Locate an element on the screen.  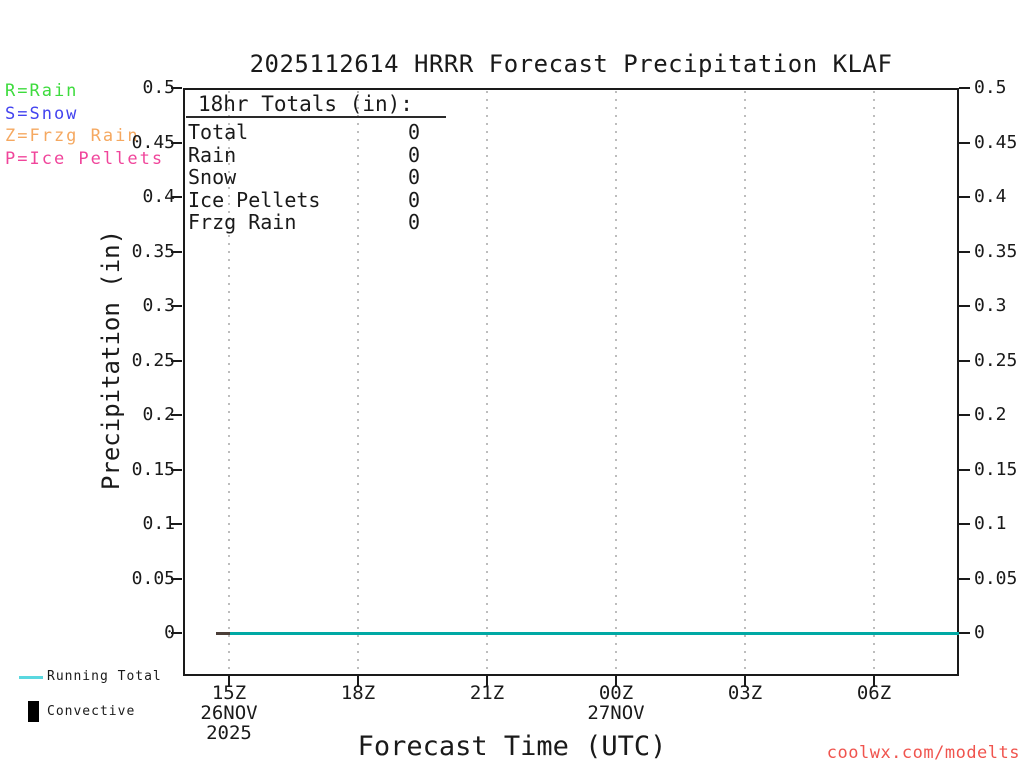
y-tick-label-left: 0.05 is located at coordinates (153, 578).